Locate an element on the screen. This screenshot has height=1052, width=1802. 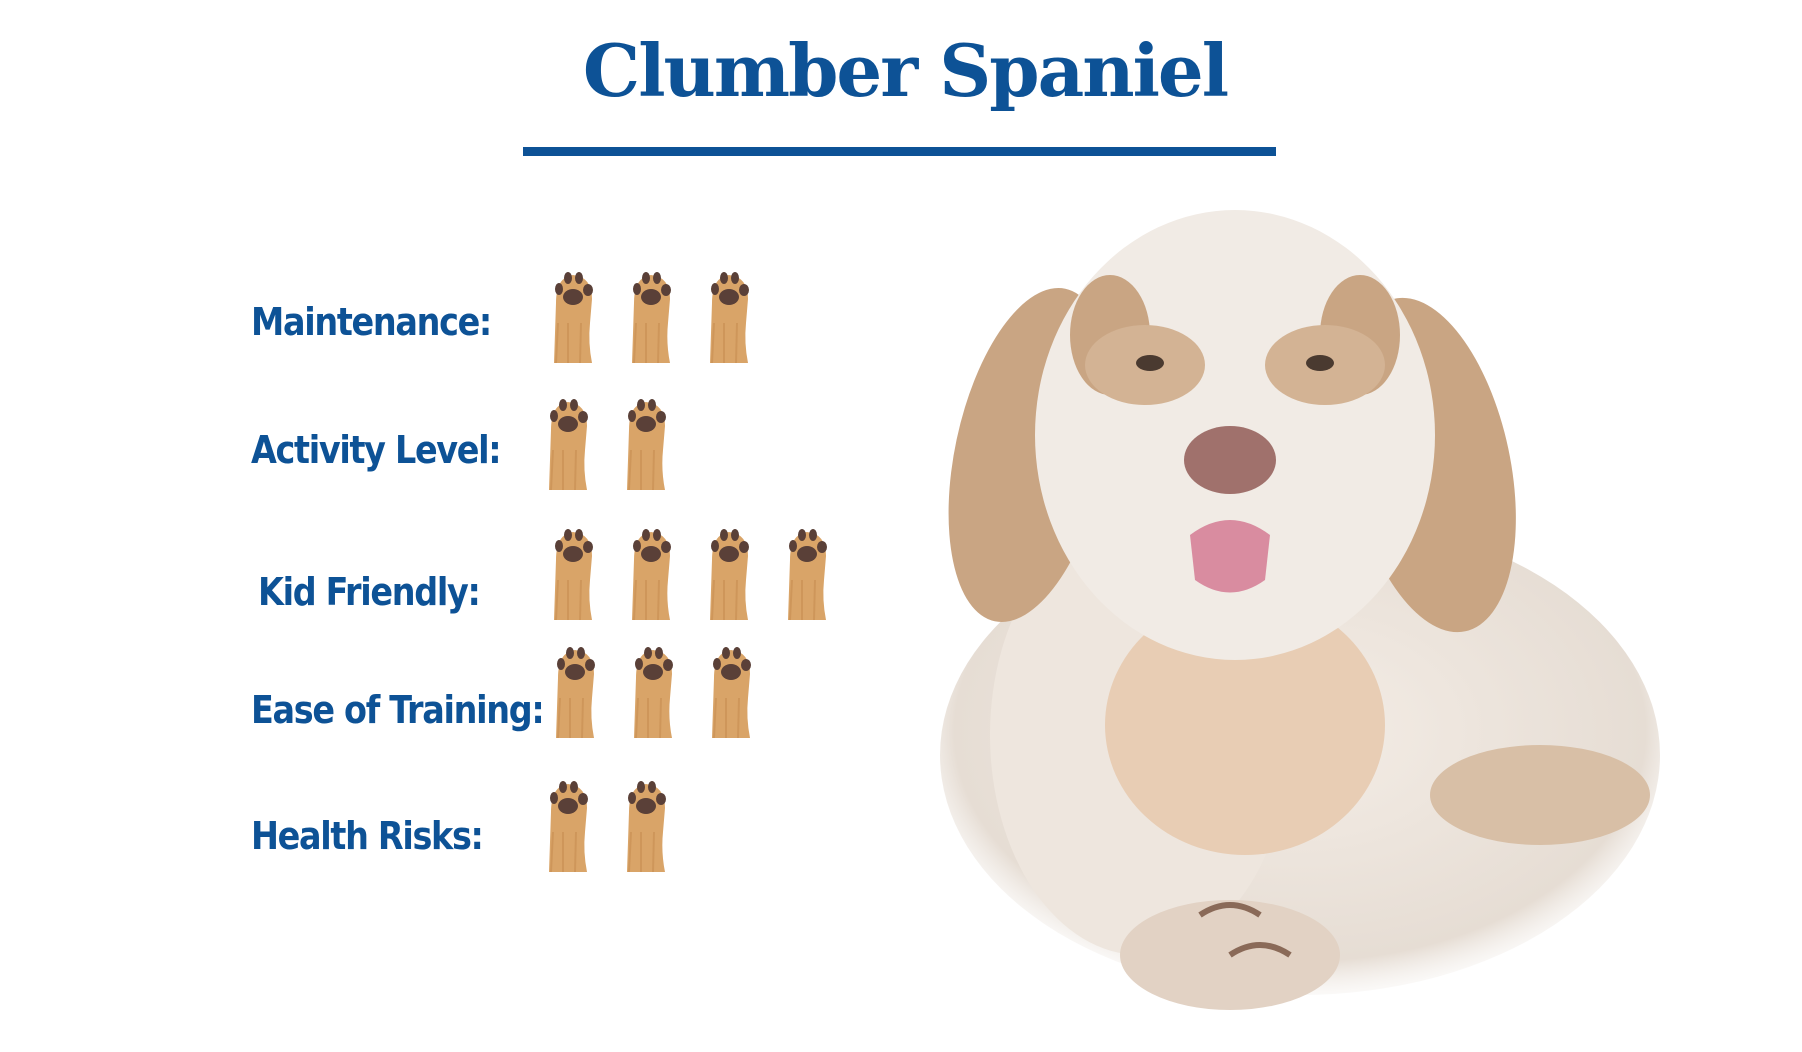
rating-paws-kid-friendly is located at coordinates (690, 570).